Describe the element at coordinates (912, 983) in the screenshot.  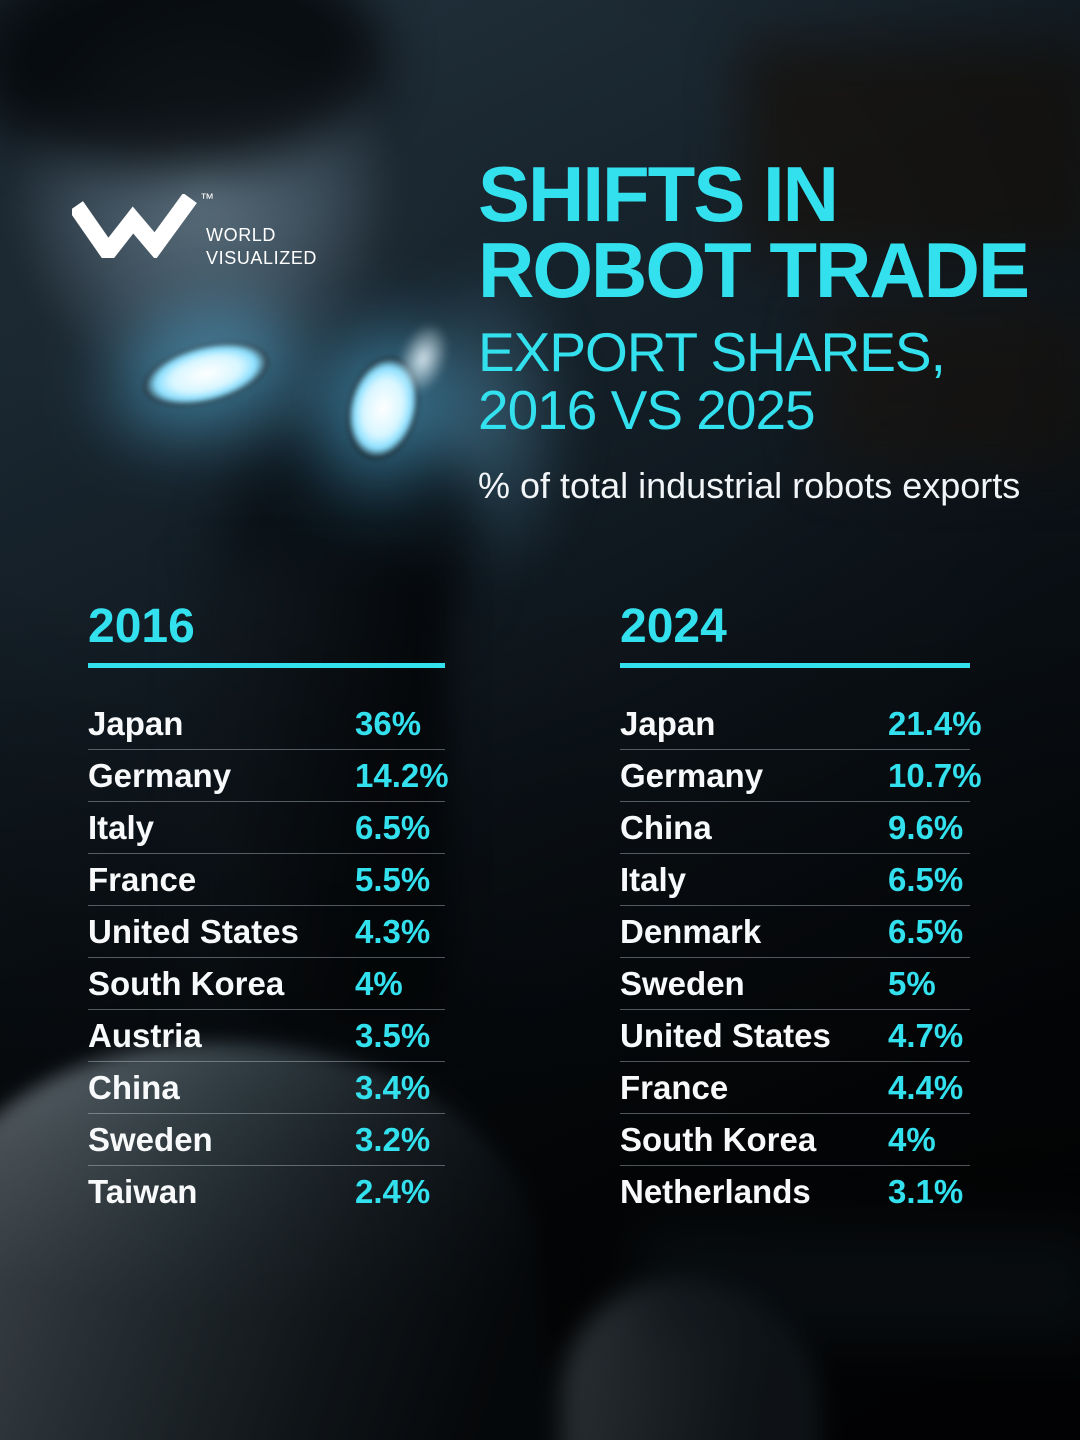
I see `share-value: 5%` at that location.